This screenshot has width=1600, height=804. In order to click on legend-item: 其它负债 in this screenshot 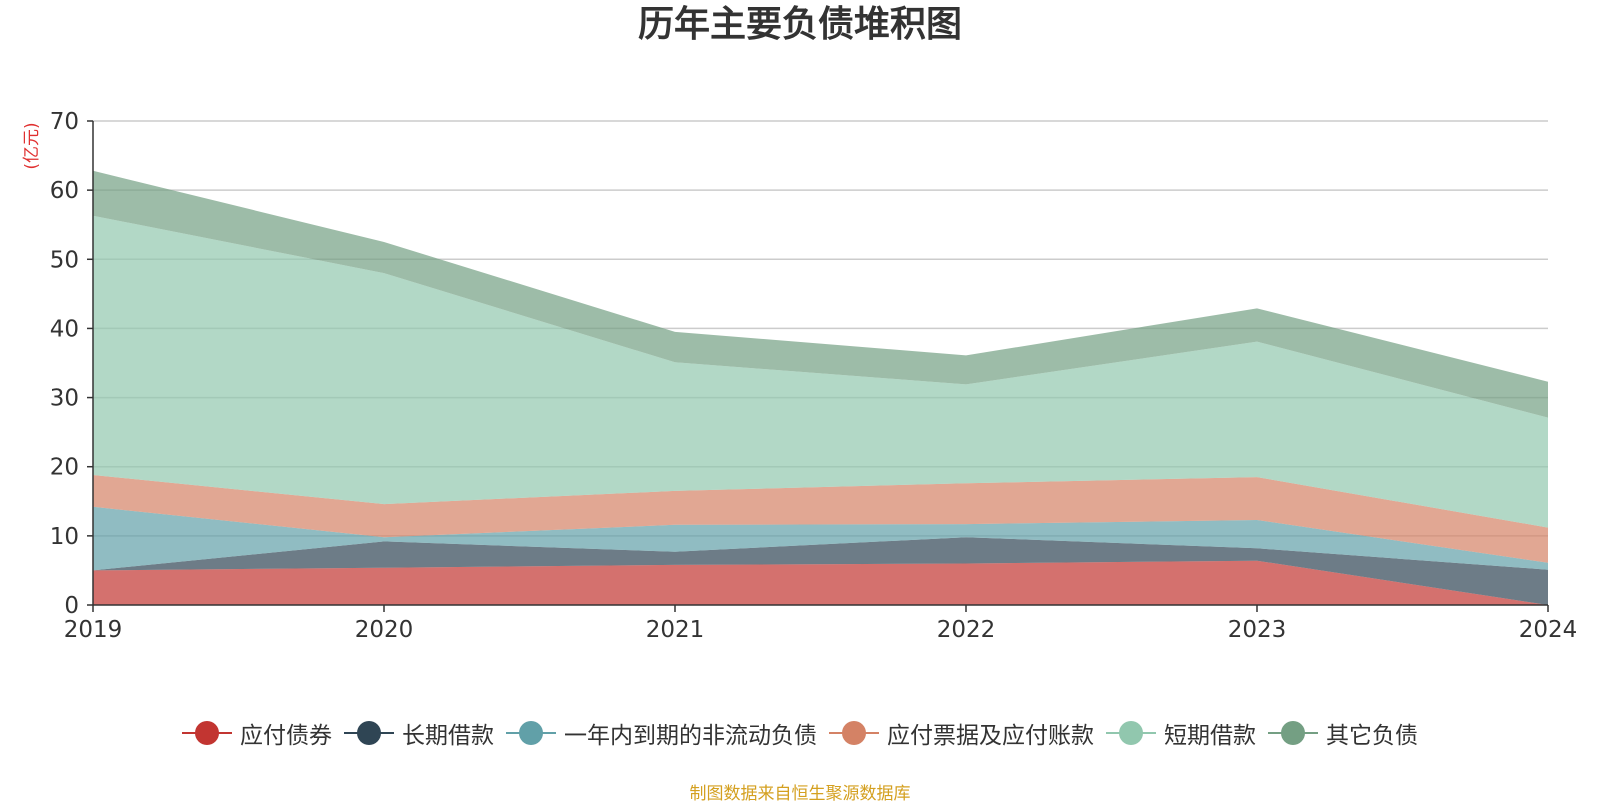, I will do `click(1343, 733)`.